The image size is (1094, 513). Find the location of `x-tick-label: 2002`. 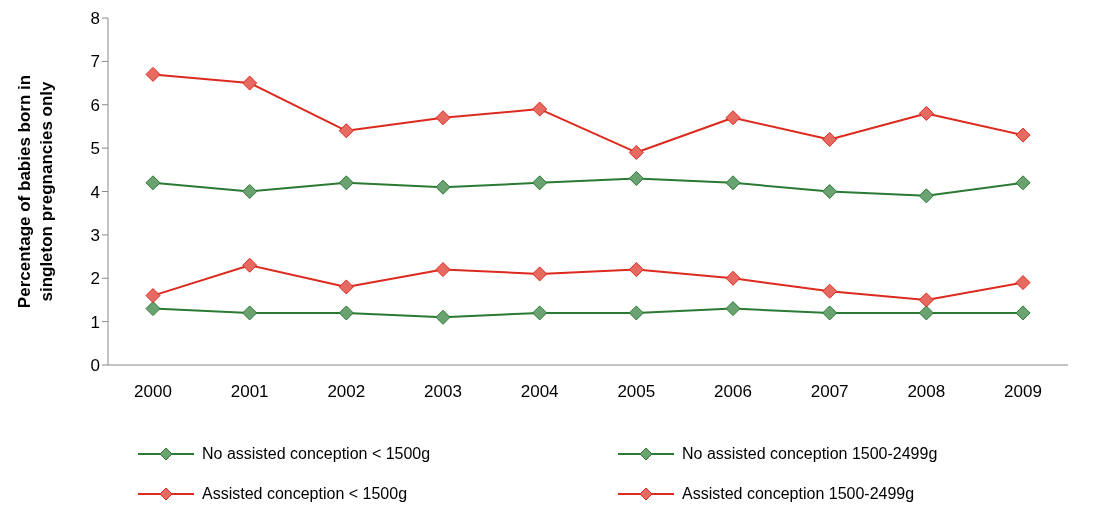

x-tick-label: 2002 is located at coordinates (346, 392).